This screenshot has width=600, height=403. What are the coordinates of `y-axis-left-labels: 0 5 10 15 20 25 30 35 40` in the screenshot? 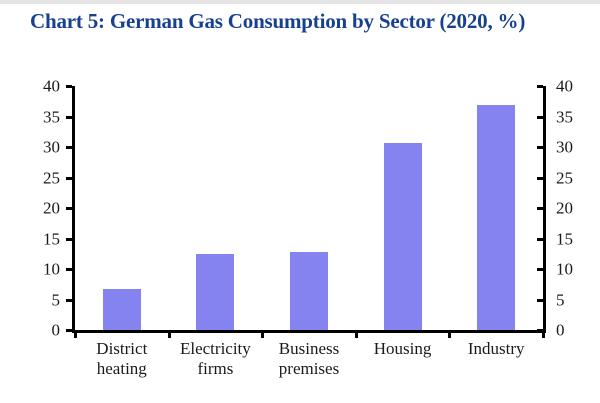 It's located at (39, 208).